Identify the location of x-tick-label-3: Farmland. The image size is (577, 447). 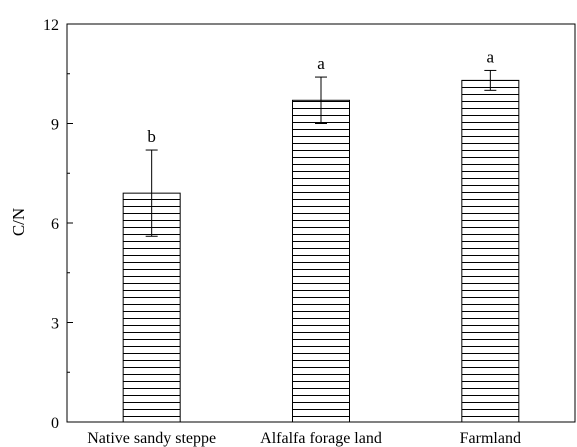
(490, 438).